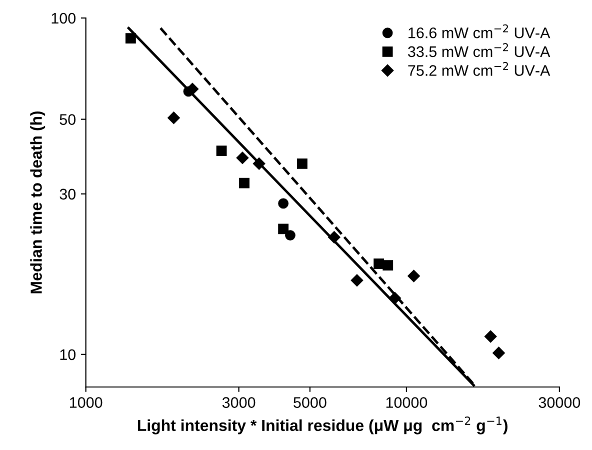 The height and width of the screenshot is (450, 592). Describe the element at coordinates (68, 194) in the screenshot. I see `y-tick-label: 30` at that location.